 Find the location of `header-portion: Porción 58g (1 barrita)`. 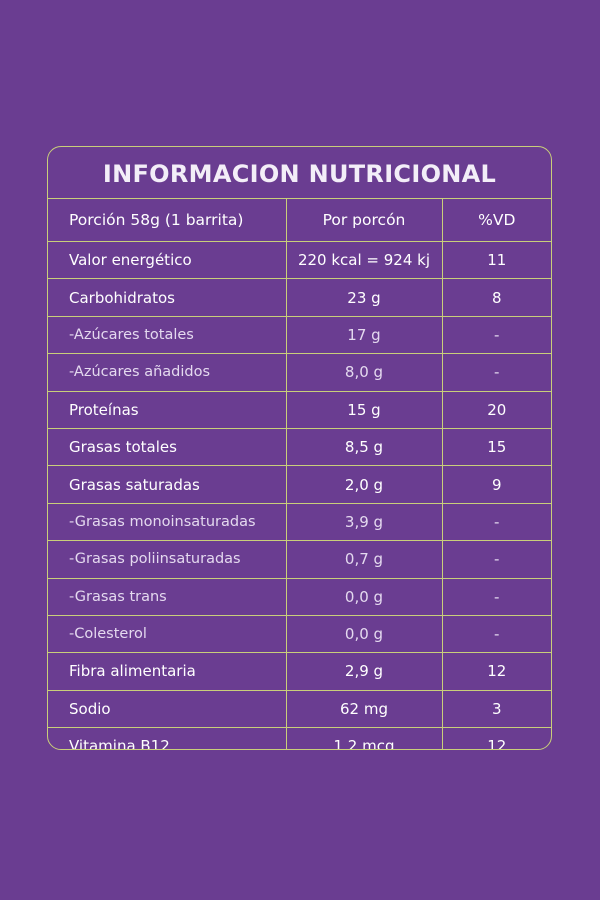

header-portion: Porción 58g (1 barrita) is located at coordinates (167, 220).